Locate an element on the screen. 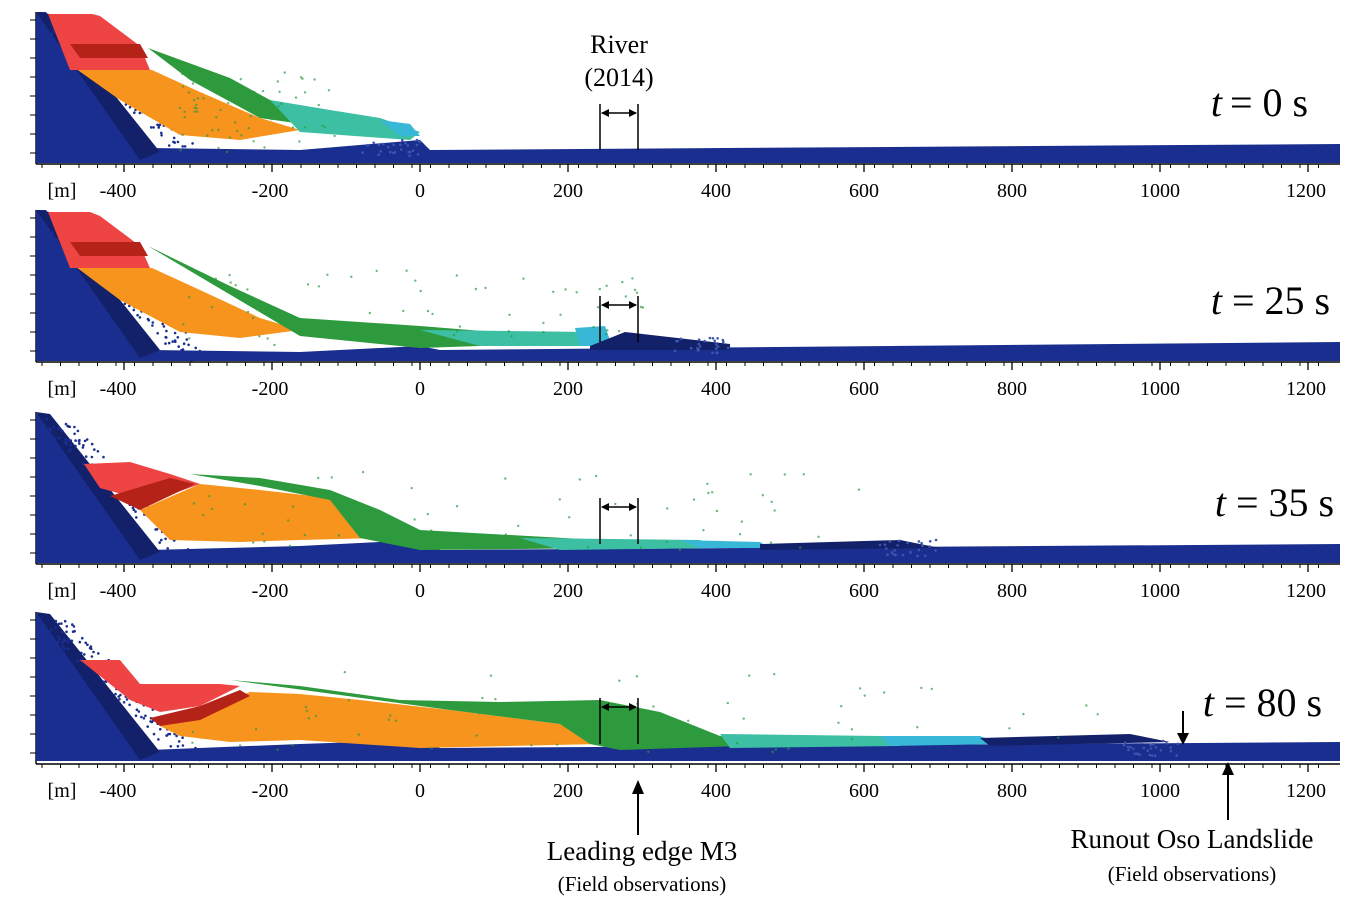 The width and height of the screenshot is (1368, 910). leading-edge-sub: (Field observations) is located at coordinates (642, 884).